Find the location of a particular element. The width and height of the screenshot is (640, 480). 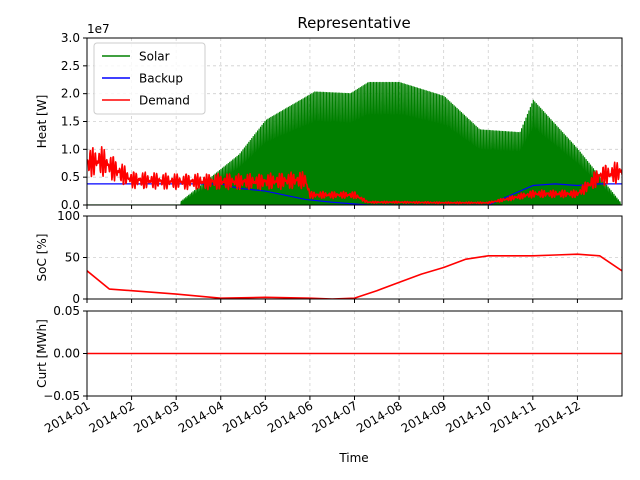

curt-ytick: 0.05 is located at coordinates (70, 311).